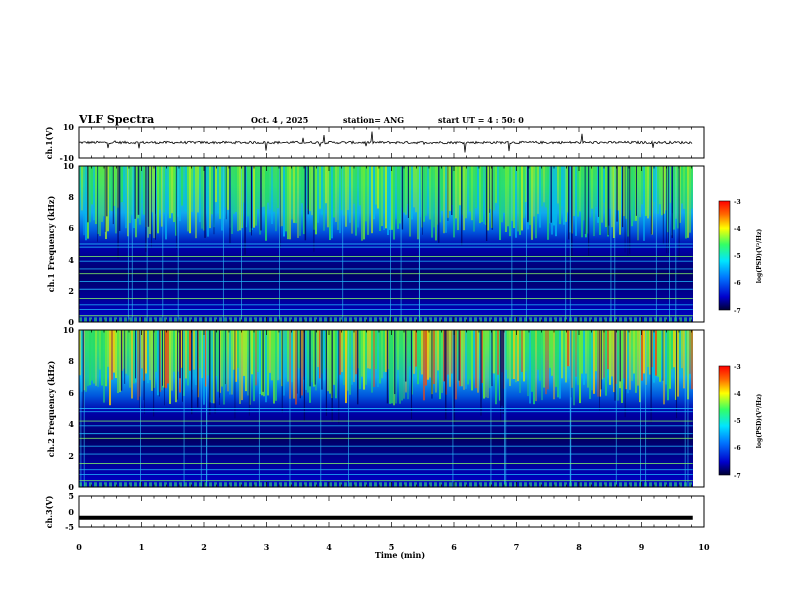 The image size is (792, 612). Describe the element at coordinates (69, 527) in the screenshot. I see `ch3-ytick-bottom: -5` at that location.